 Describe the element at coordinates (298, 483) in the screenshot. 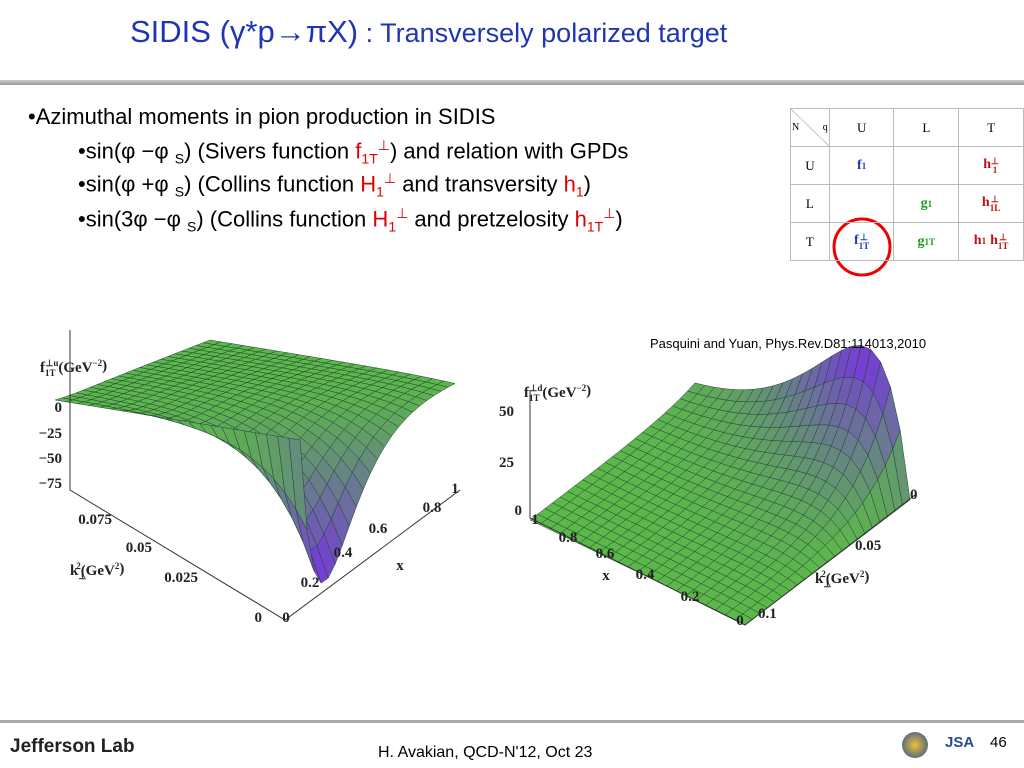

I see `surface-patch` at that location.